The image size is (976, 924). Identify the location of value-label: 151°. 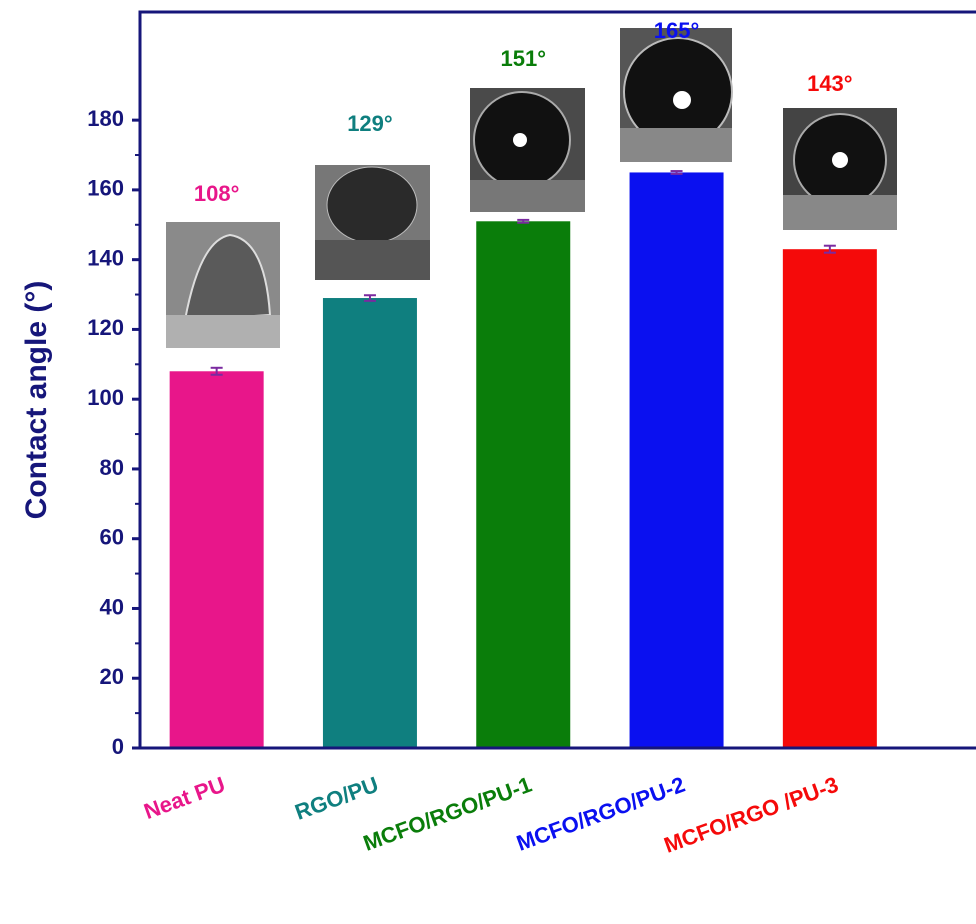
(523, 58).